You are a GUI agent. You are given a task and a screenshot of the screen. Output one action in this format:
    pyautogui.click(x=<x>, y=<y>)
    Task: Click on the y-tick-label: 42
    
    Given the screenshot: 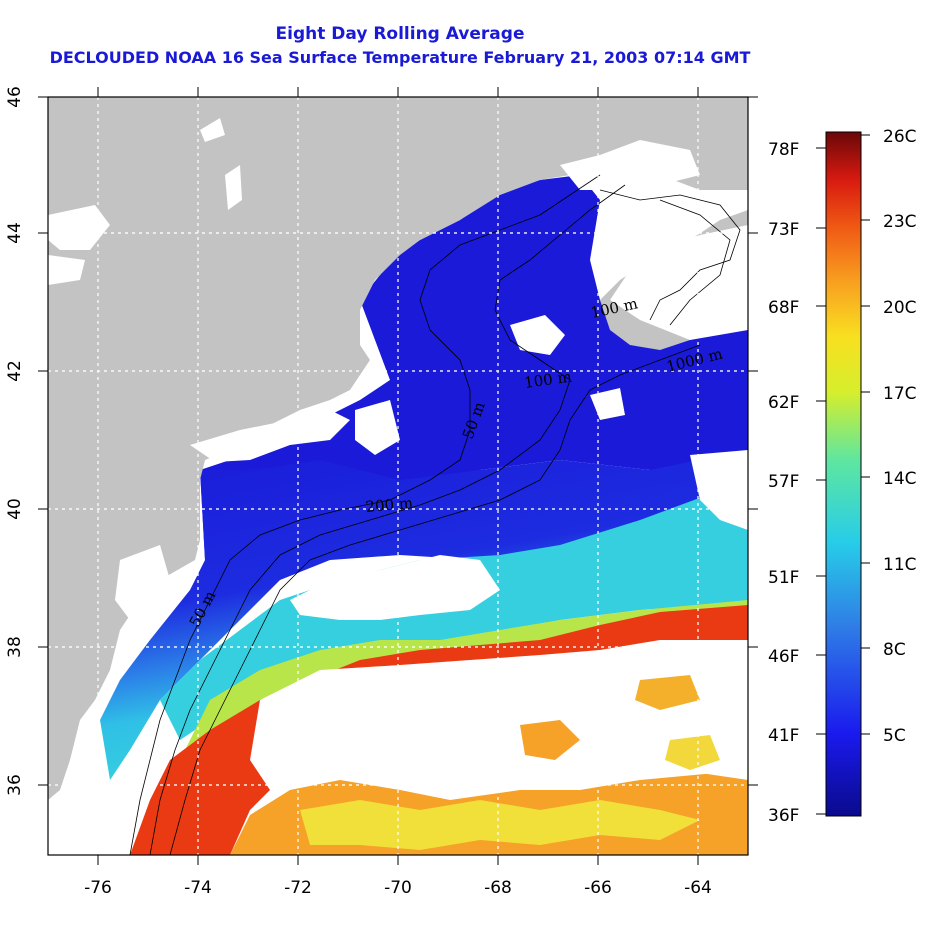 What is the action you would take?
    pyautogui.click(x=15, y=371)
    